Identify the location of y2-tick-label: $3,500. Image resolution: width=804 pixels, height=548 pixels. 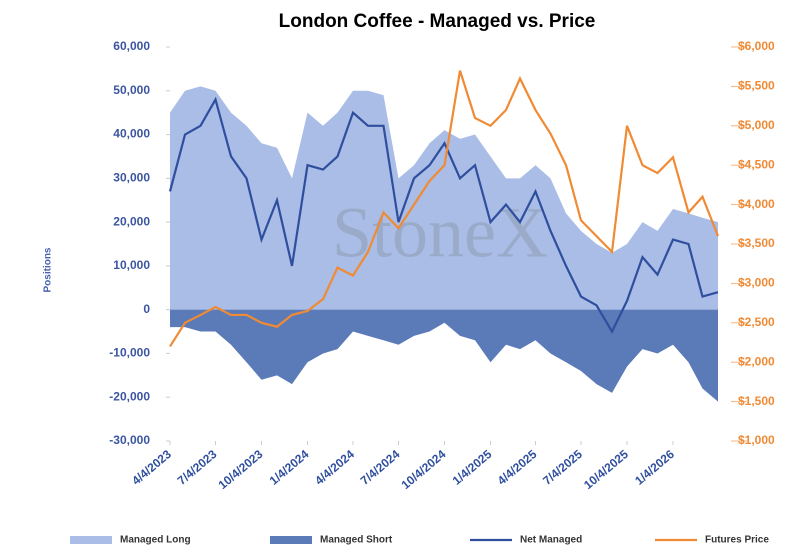
(756, 243).